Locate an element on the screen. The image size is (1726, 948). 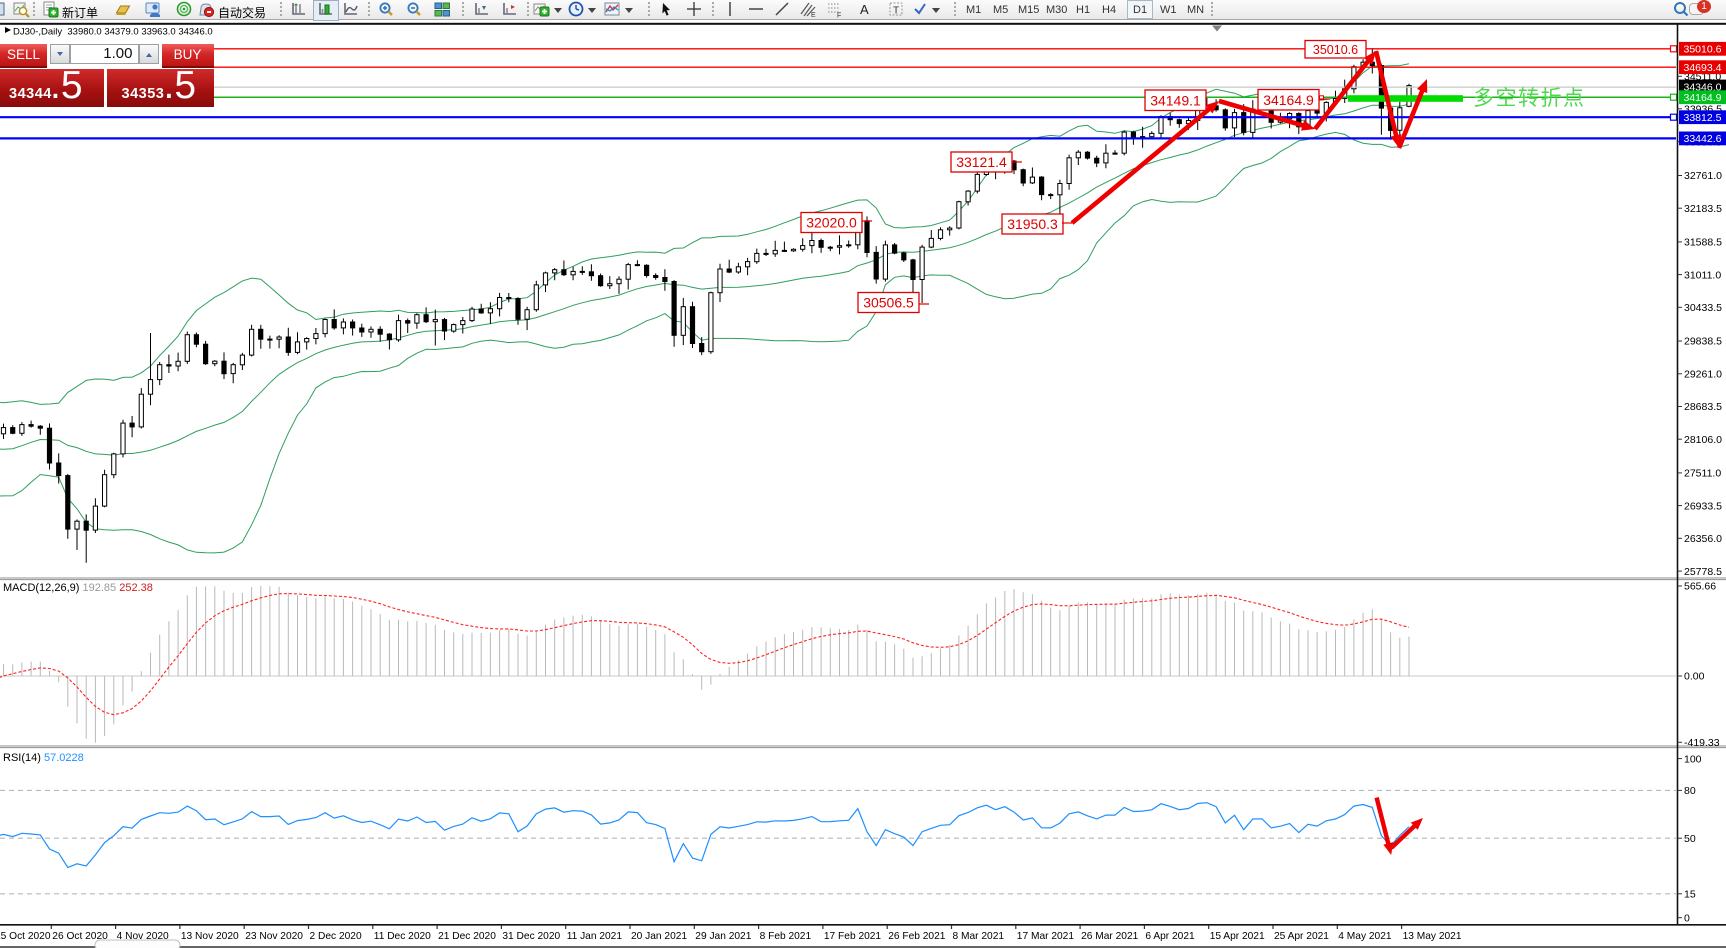
svg-text: MACD(12,26,9) 192.85 252.38 is located at coordinates (78, 588).